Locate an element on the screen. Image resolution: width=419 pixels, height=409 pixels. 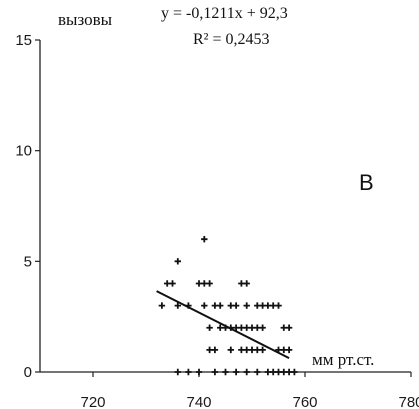
x-tick-label: 740 is located at coordinates (198, 401).